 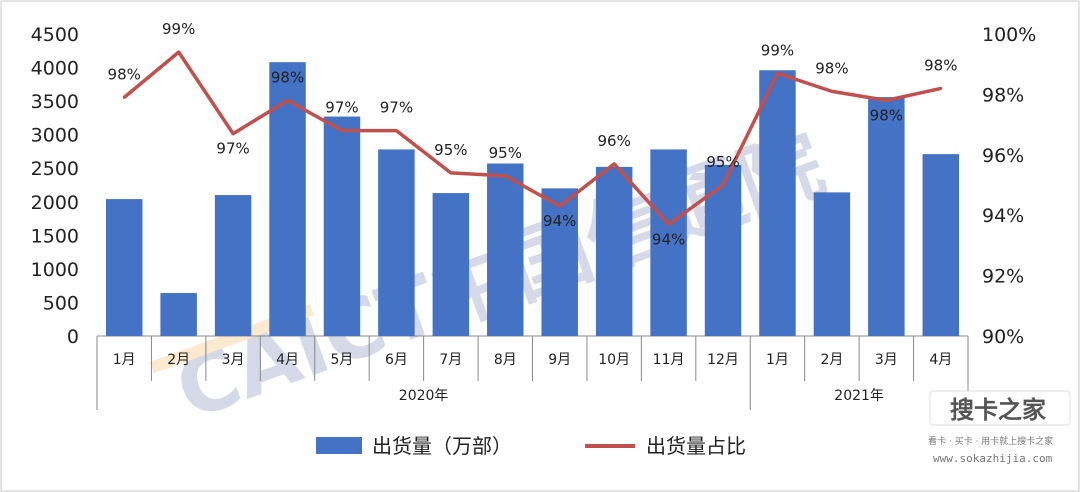 I want to click on x-tick-label: 6月, so click(x=396, y=360).